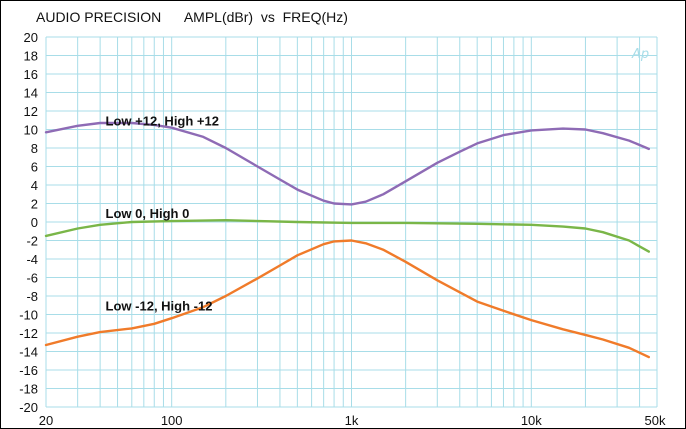  What do you see at coordinates (28, 333) in the screenshot?
I see `y-tick-label: -12` at bounding box center [28, 333].